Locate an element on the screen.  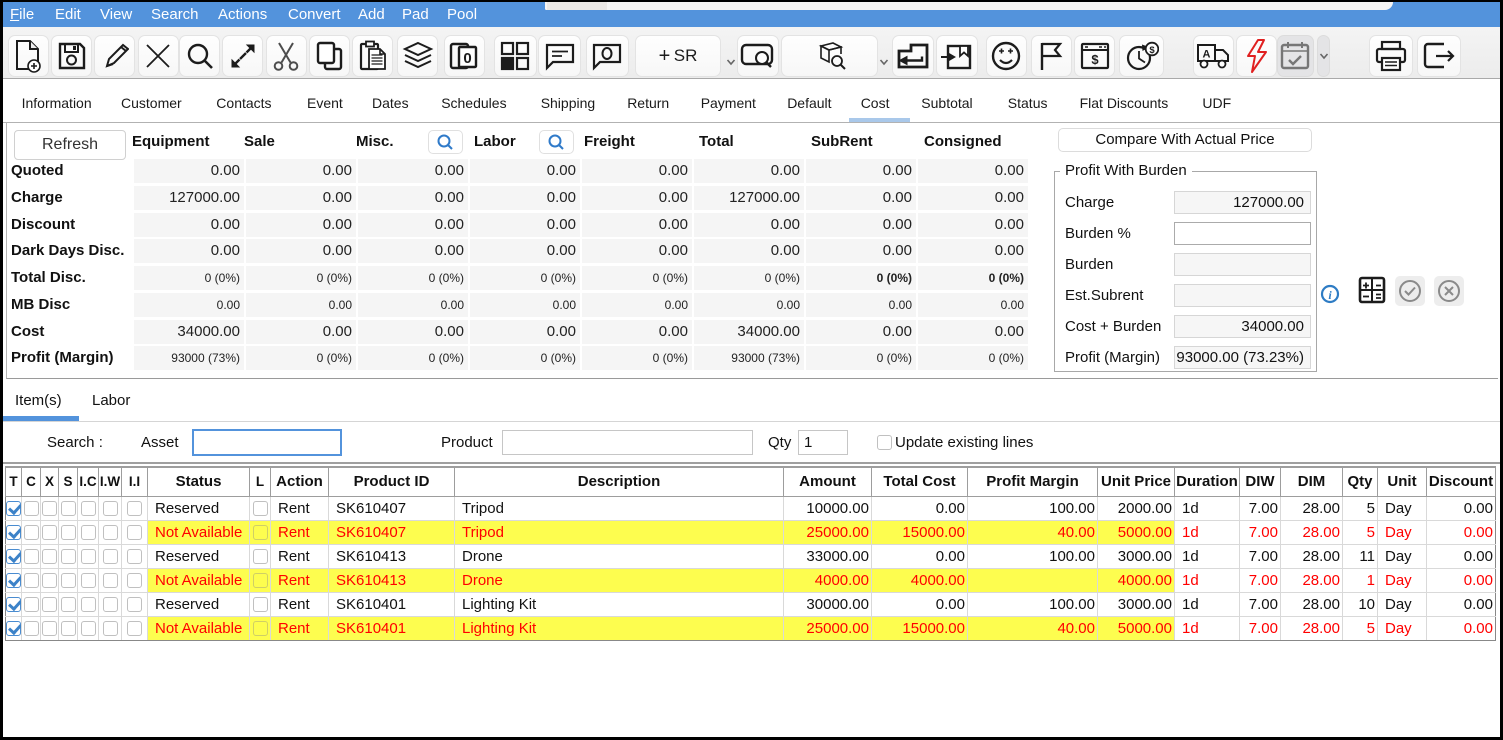
svg-text: A is located at coordinates (1207, 55).